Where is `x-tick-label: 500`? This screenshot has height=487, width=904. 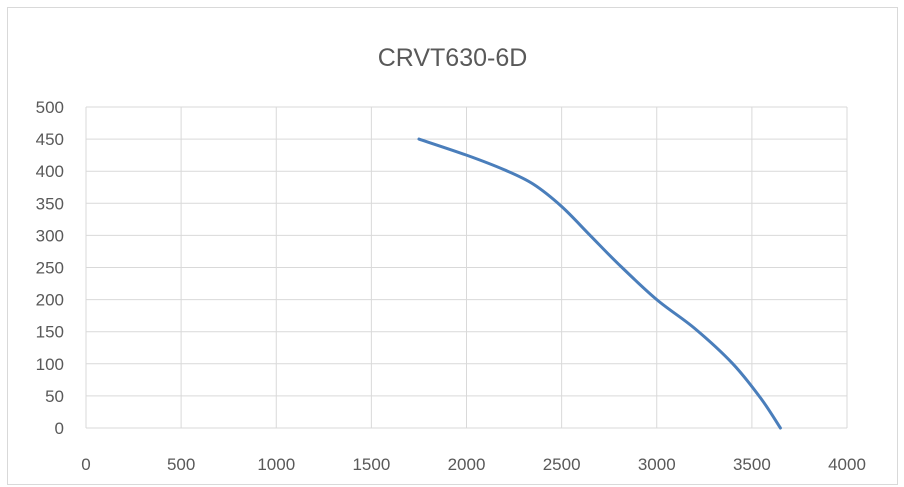 x-tick-label: 500 is located at coordinates (181, 464).